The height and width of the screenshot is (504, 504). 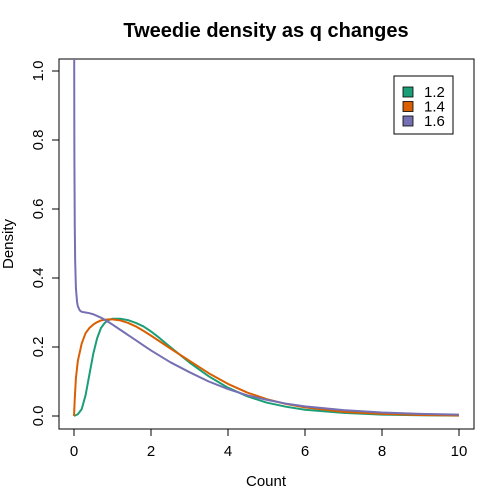 What do you see at coordinates (459, 451) in the screenshot?
I see `x-tick-label: 10` at bounding box center [459, 451].